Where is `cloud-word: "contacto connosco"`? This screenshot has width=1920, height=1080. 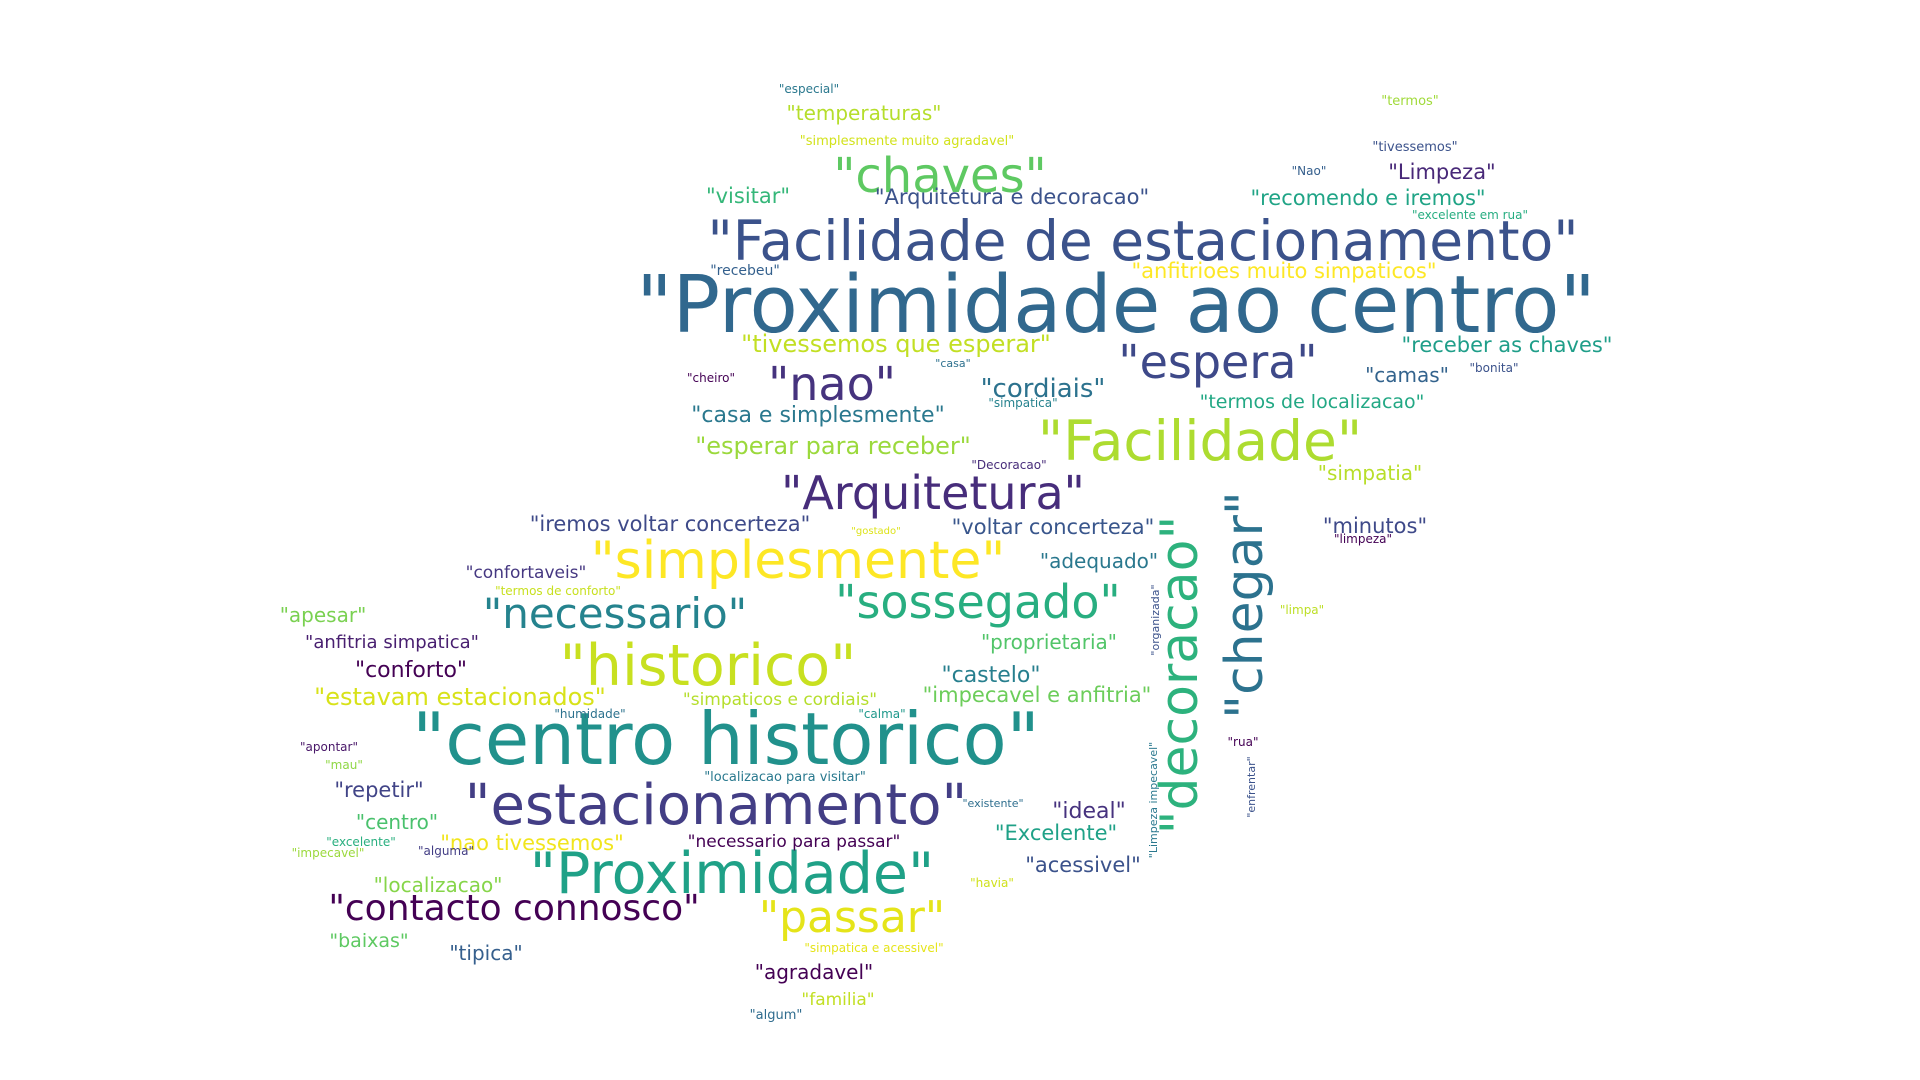
cloud-word: "contacto connosco" is located at coordinates (513, 908).